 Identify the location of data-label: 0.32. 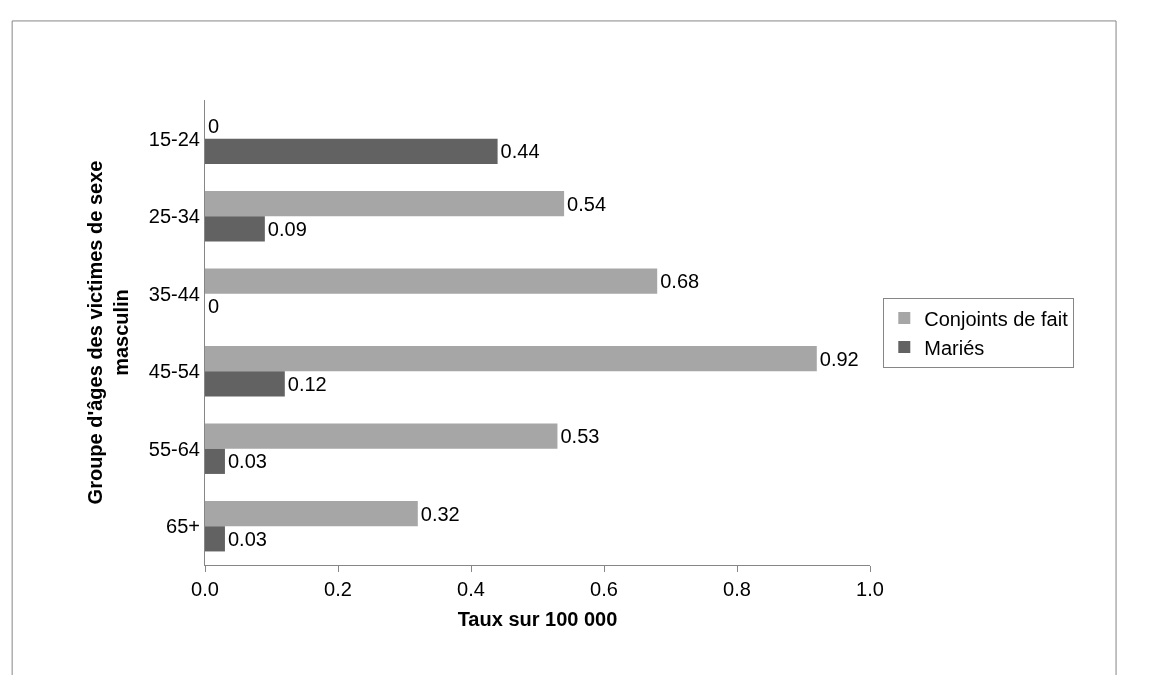
(440, 513).